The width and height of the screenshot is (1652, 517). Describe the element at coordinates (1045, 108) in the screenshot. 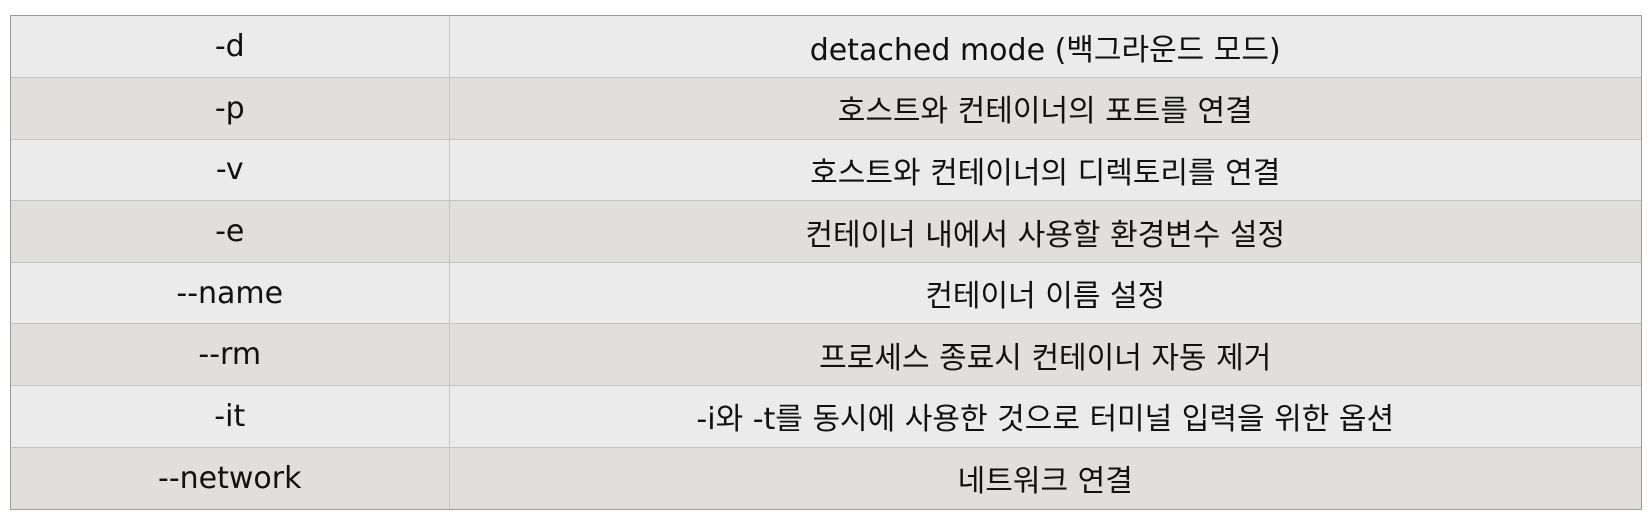

I see `description-cell: 호스트와 컨테이너의 포트를 연결` at that location.